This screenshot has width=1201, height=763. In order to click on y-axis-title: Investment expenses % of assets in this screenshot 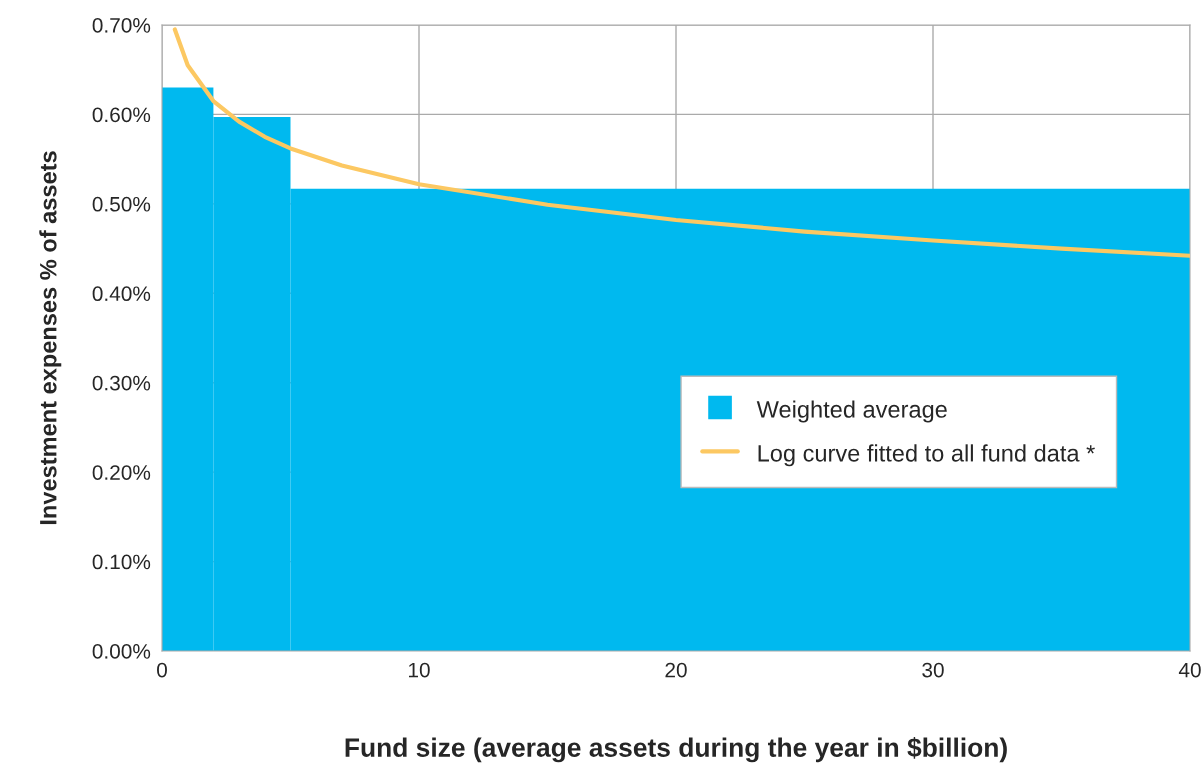, I will do `click(50, 338)`.